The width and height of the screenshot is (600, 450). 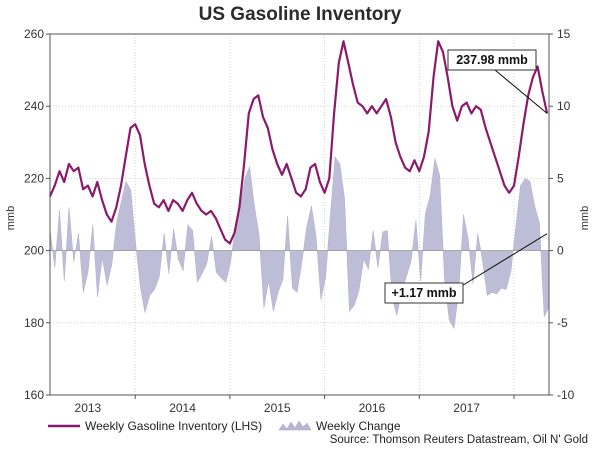 What do you see at coordinates (11, 218) in the screenshot?
I see `left-axis-label: mmb` at bounding box center [11, 218].